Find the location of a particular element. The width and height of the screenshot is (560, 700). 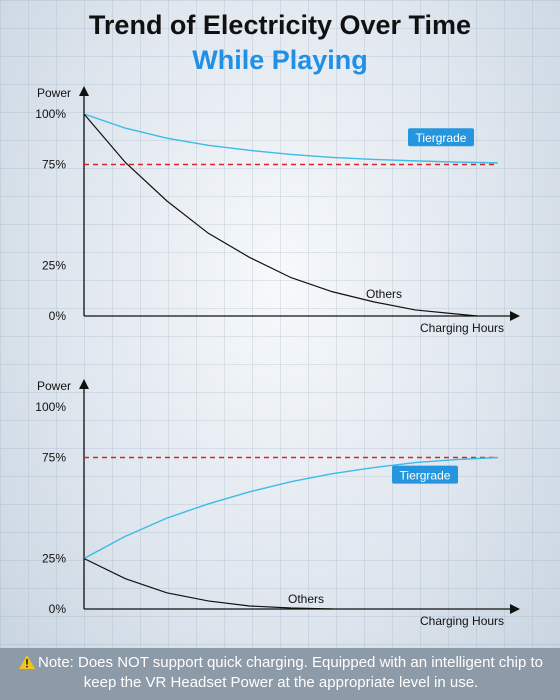

page-title: Trend of Electricity Over Time is located at coordinates (280, 25).